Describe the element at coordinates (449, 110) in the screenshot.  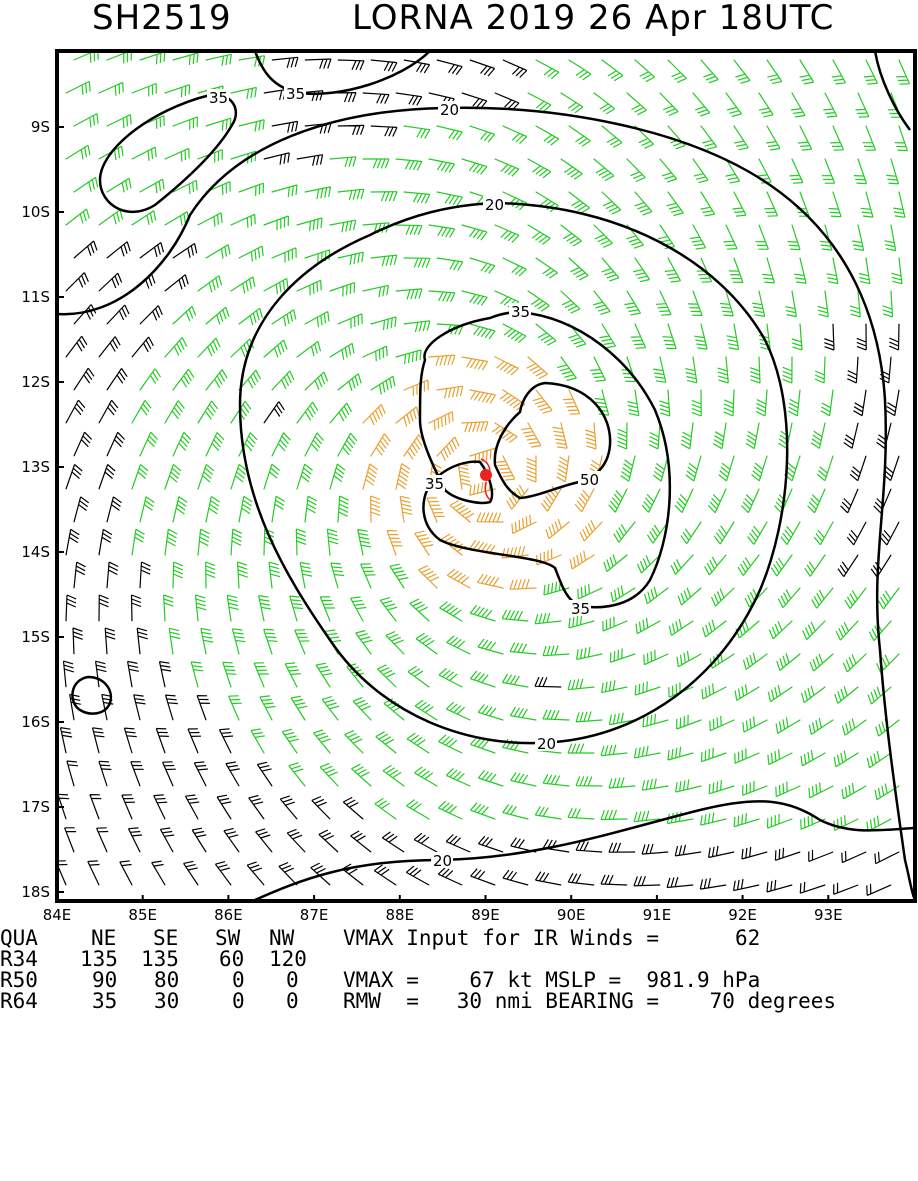
I see `contour-label: 20` at that location.